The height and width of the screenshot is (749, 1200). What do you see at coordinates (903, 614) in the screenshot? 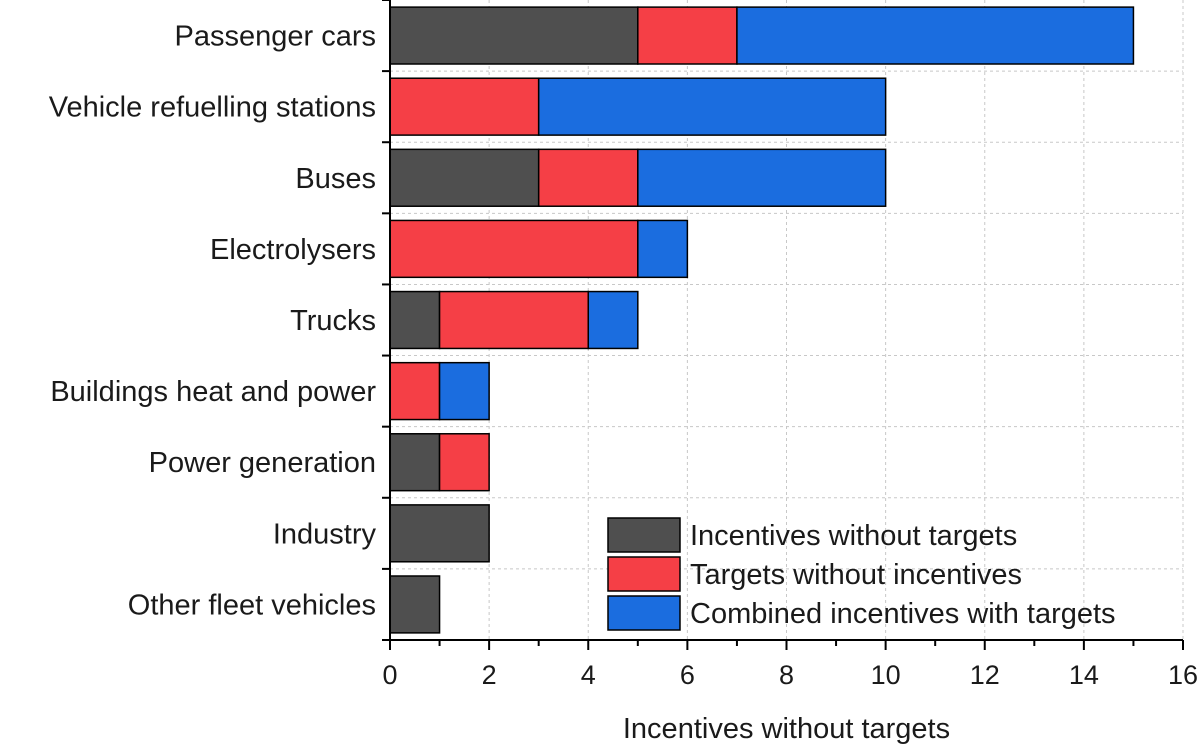
I see `legend-label: Combined incentives with targets` at bounding box center [903, 614].